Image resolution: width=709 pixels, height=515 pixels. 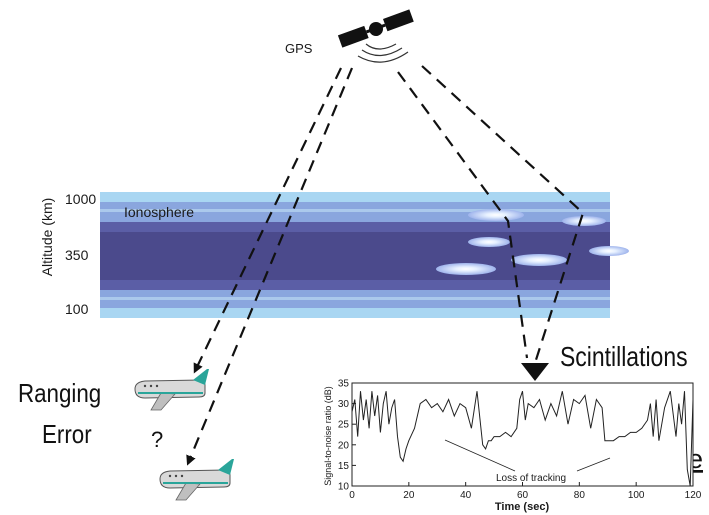 What do you see at coordinates (466, 495) in the screenshot?
I see `chart-x-tick-label: 40` at bounding box center [466, 495].